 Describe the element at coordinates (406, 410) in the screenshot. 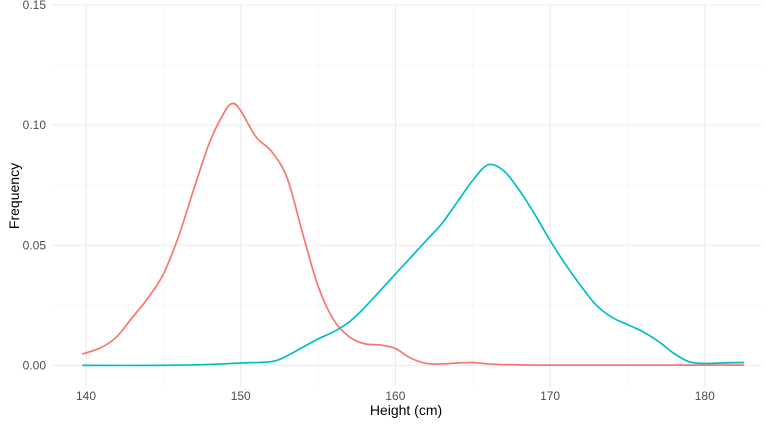

I see `x-axis-title: Height (cm)` at that location.